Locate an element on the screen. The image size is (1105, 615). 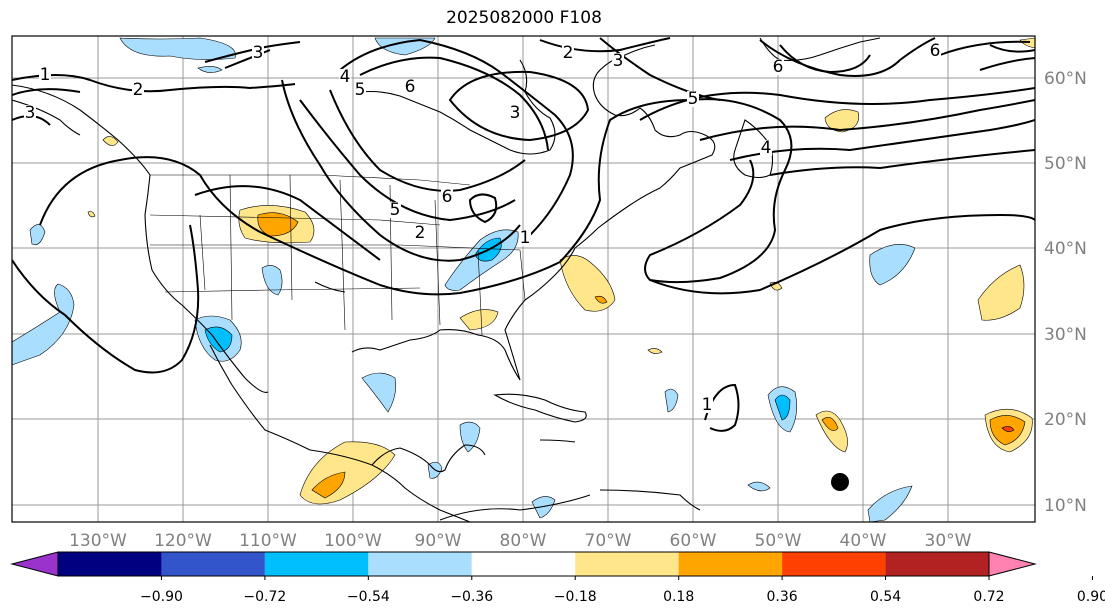
black-dot-marker is located at coordinates (840, 482).